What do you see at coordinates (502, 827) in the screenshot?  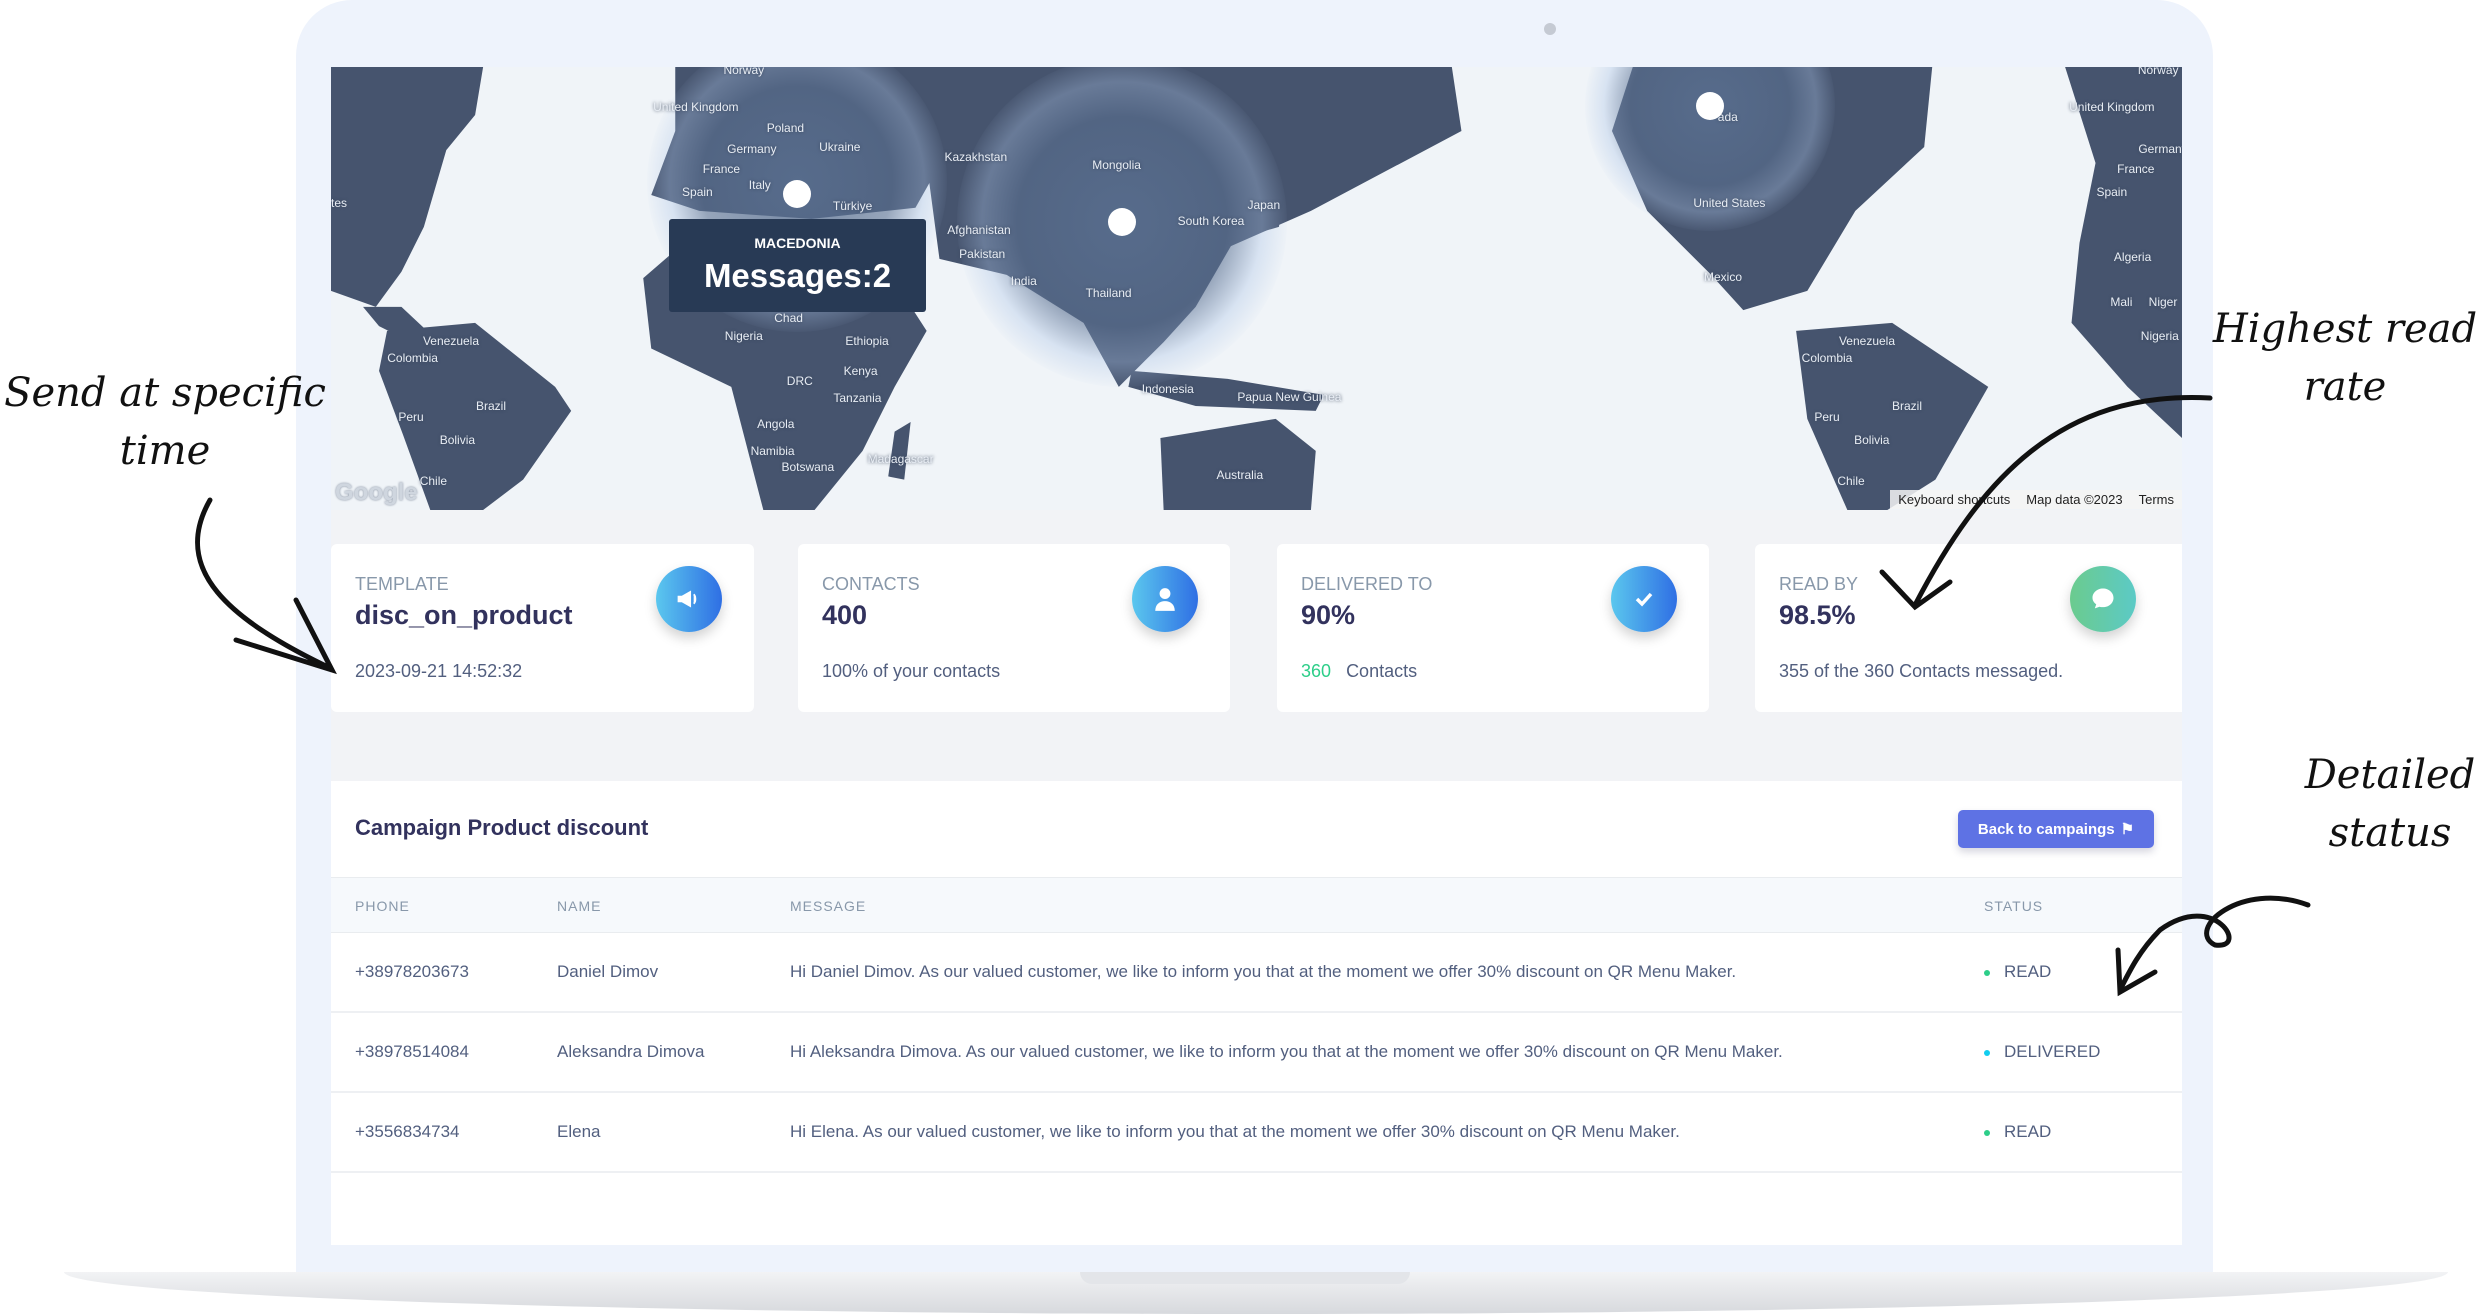 I see `campaign-title: Campaign Product discount` at bounding box center [502, 827].